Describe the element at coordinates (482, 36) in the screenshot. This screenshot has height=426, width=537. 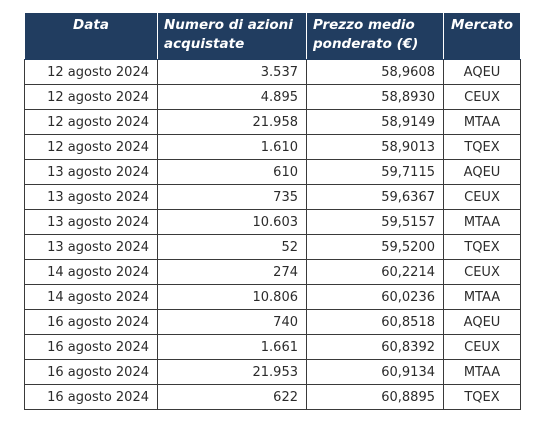
I see `header-market: Mercato` at that location.